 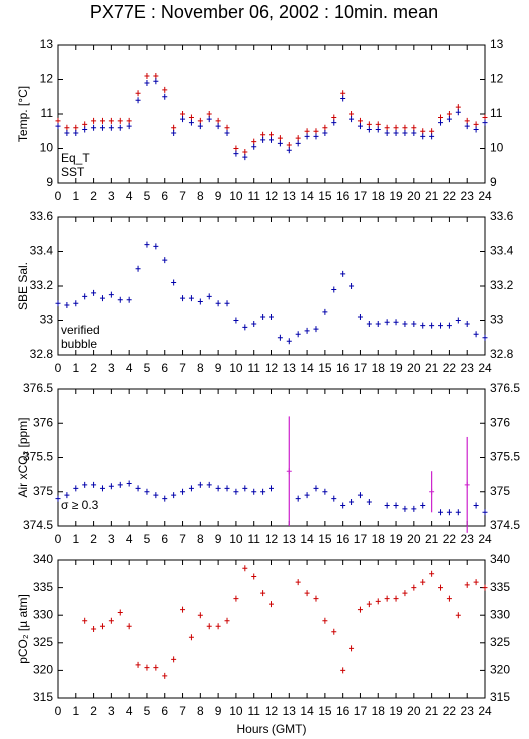 I want to click on x-tick-label: 6, so click(x=164, y=196).